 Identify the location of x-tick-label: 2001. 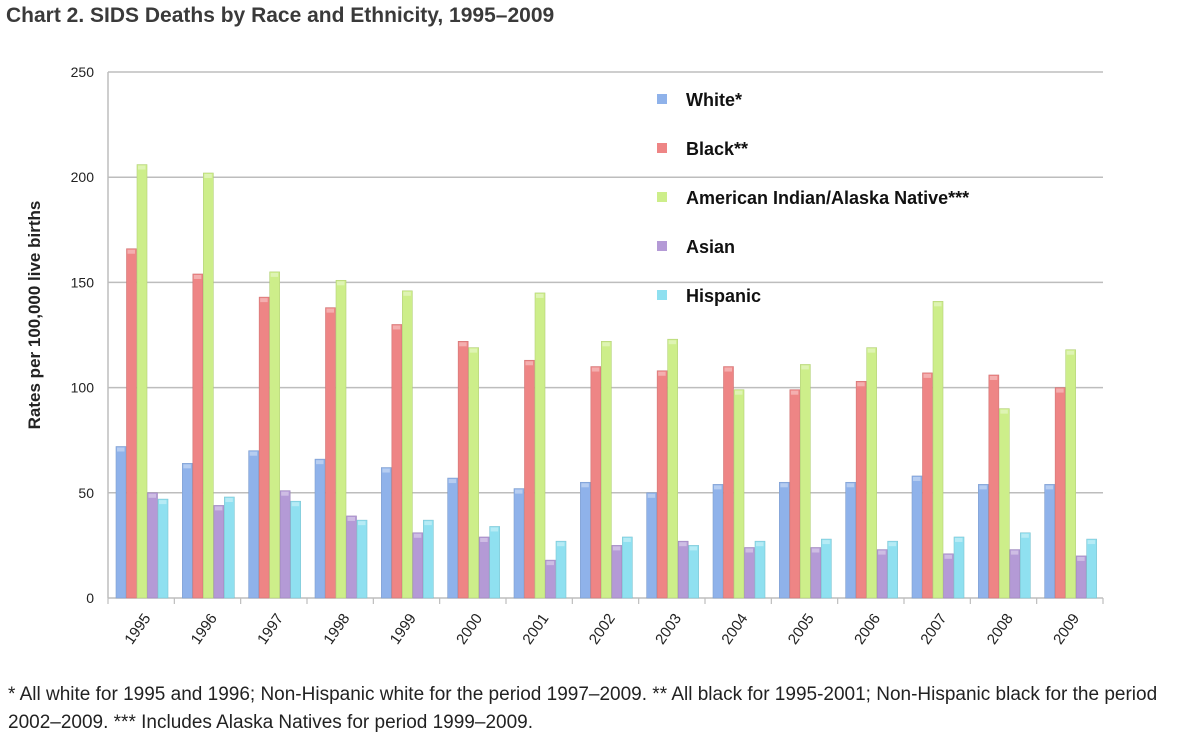
(535, 629).